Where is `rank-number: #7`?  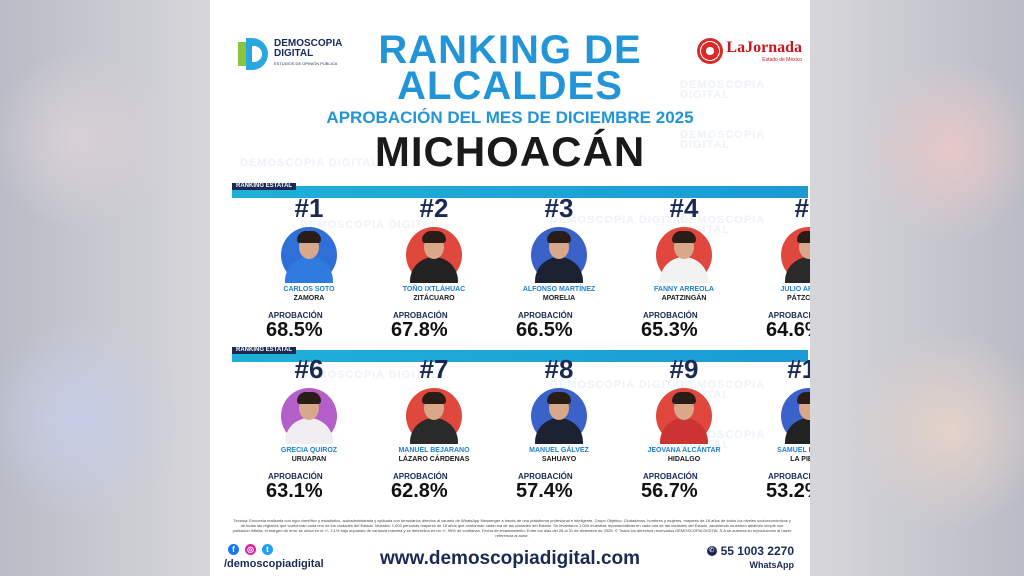 rank-number: #7 is located at coordinates (434, 369).